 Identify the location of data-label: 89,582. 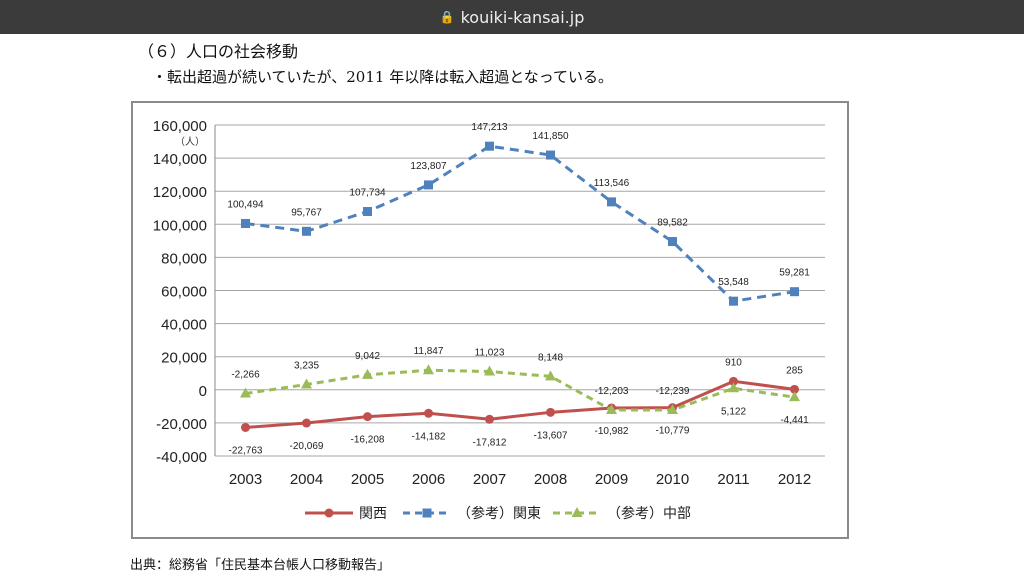
(672, 223).